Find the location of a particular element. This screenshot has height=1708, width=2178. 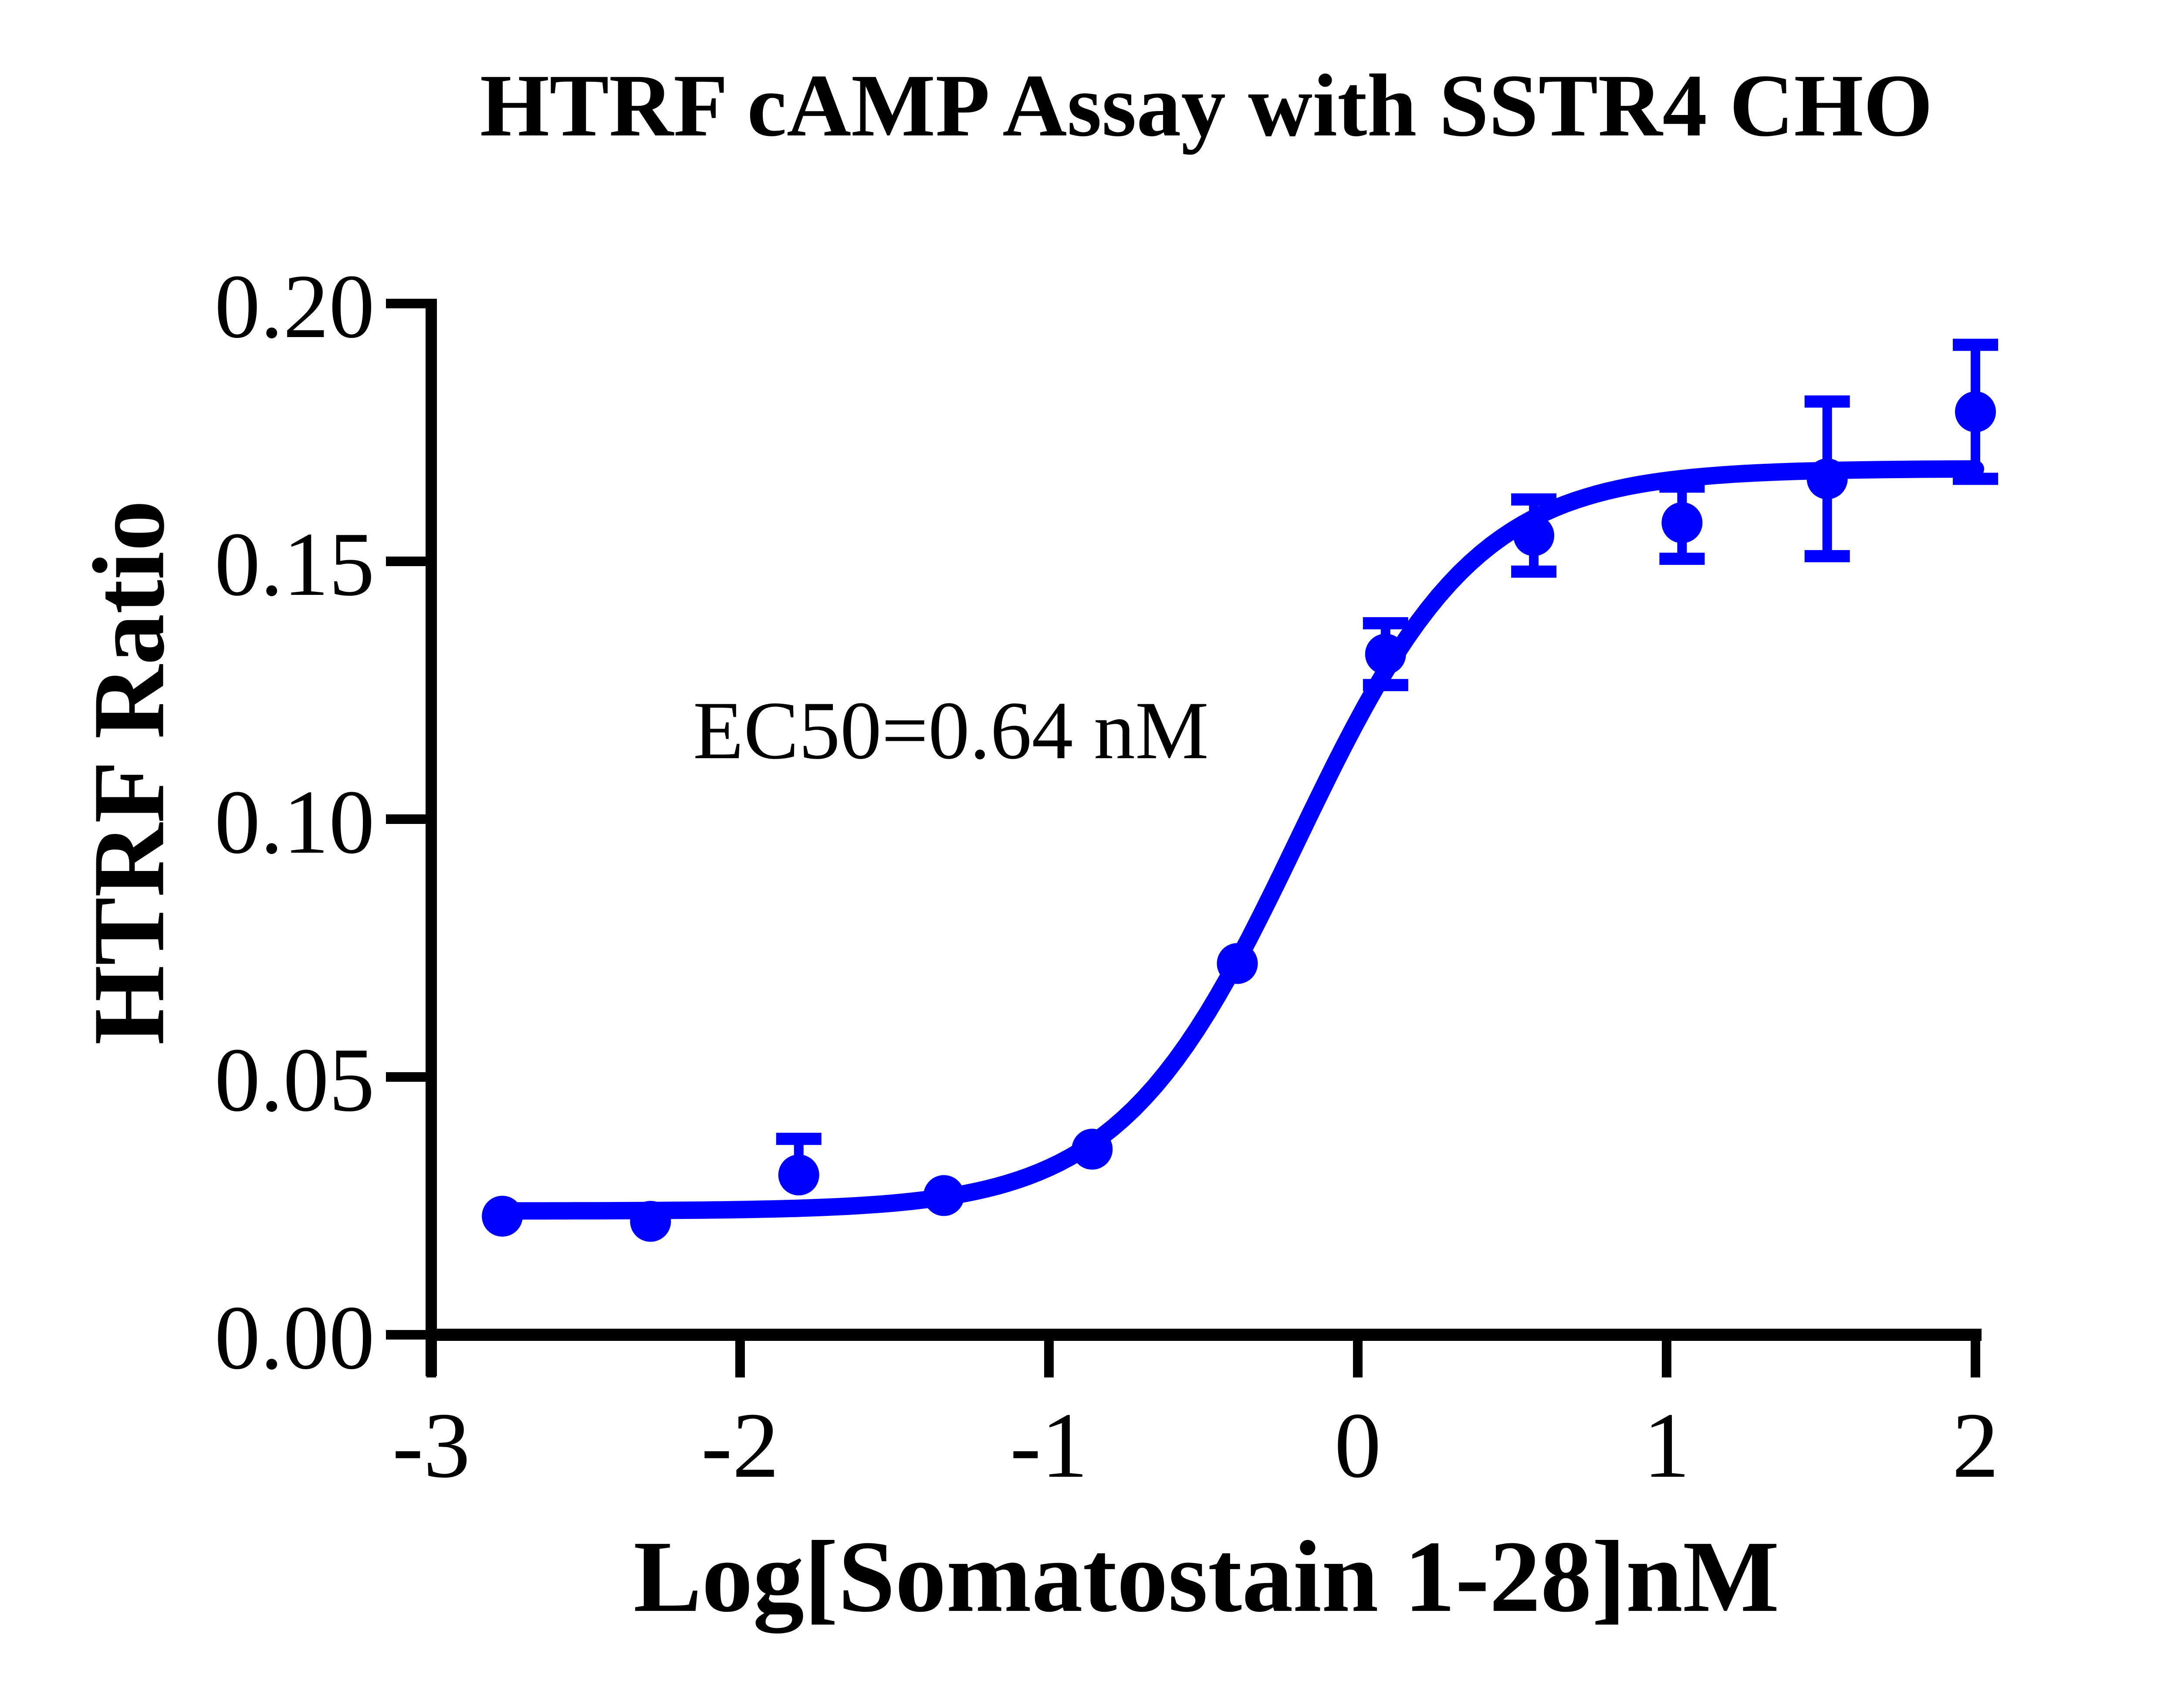

x-tick-label: -2 is located at coordinates (740, 1445).